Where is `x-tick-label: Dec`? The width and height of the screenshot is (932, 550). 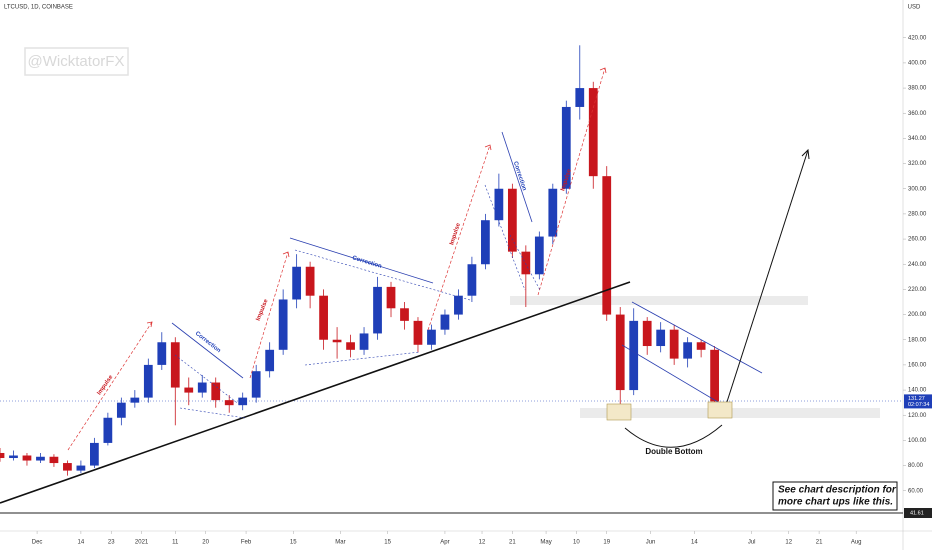
x-tick-label: Dec is located at coordinates (37, 543).